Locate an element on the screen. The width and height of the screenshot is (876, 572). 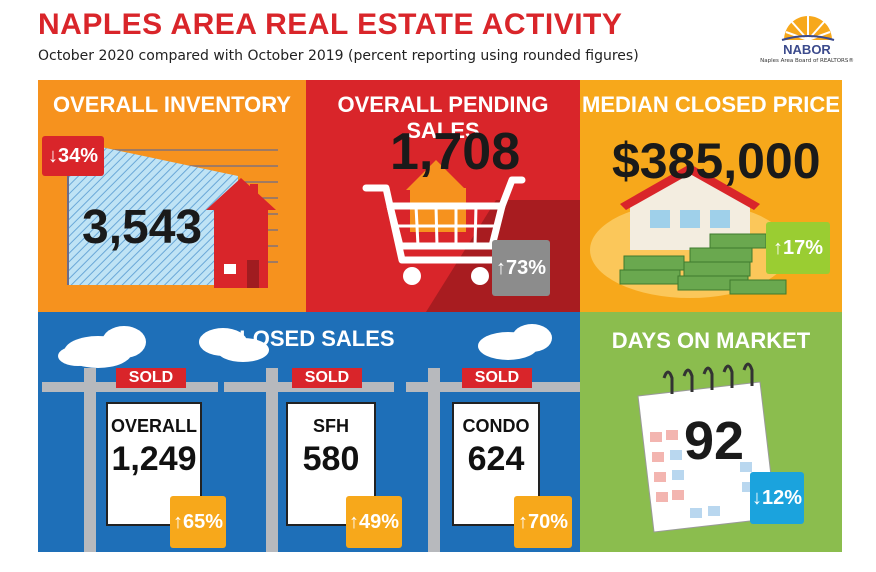
price-value: $385,000 is located at coordinates (716, 161).